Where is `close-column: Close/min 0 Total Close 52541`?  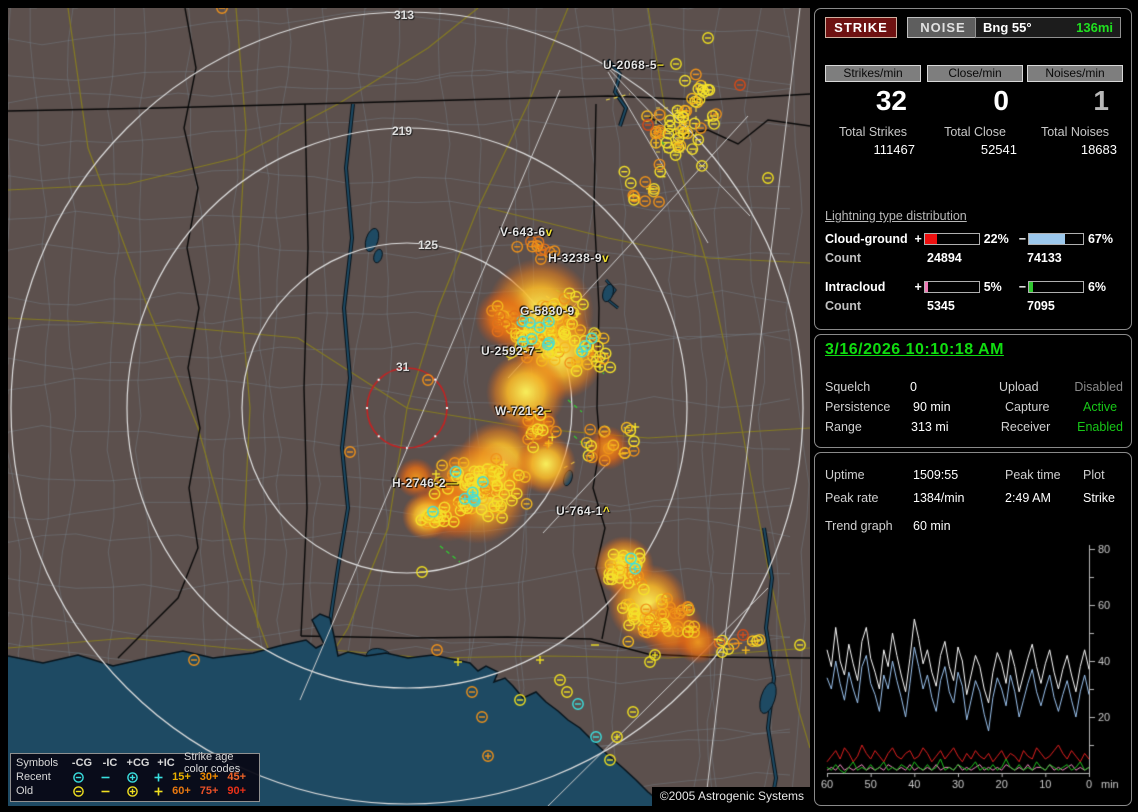 close-column: Close/min 0 Total Close 52541 is located at coordinates (975, 111).